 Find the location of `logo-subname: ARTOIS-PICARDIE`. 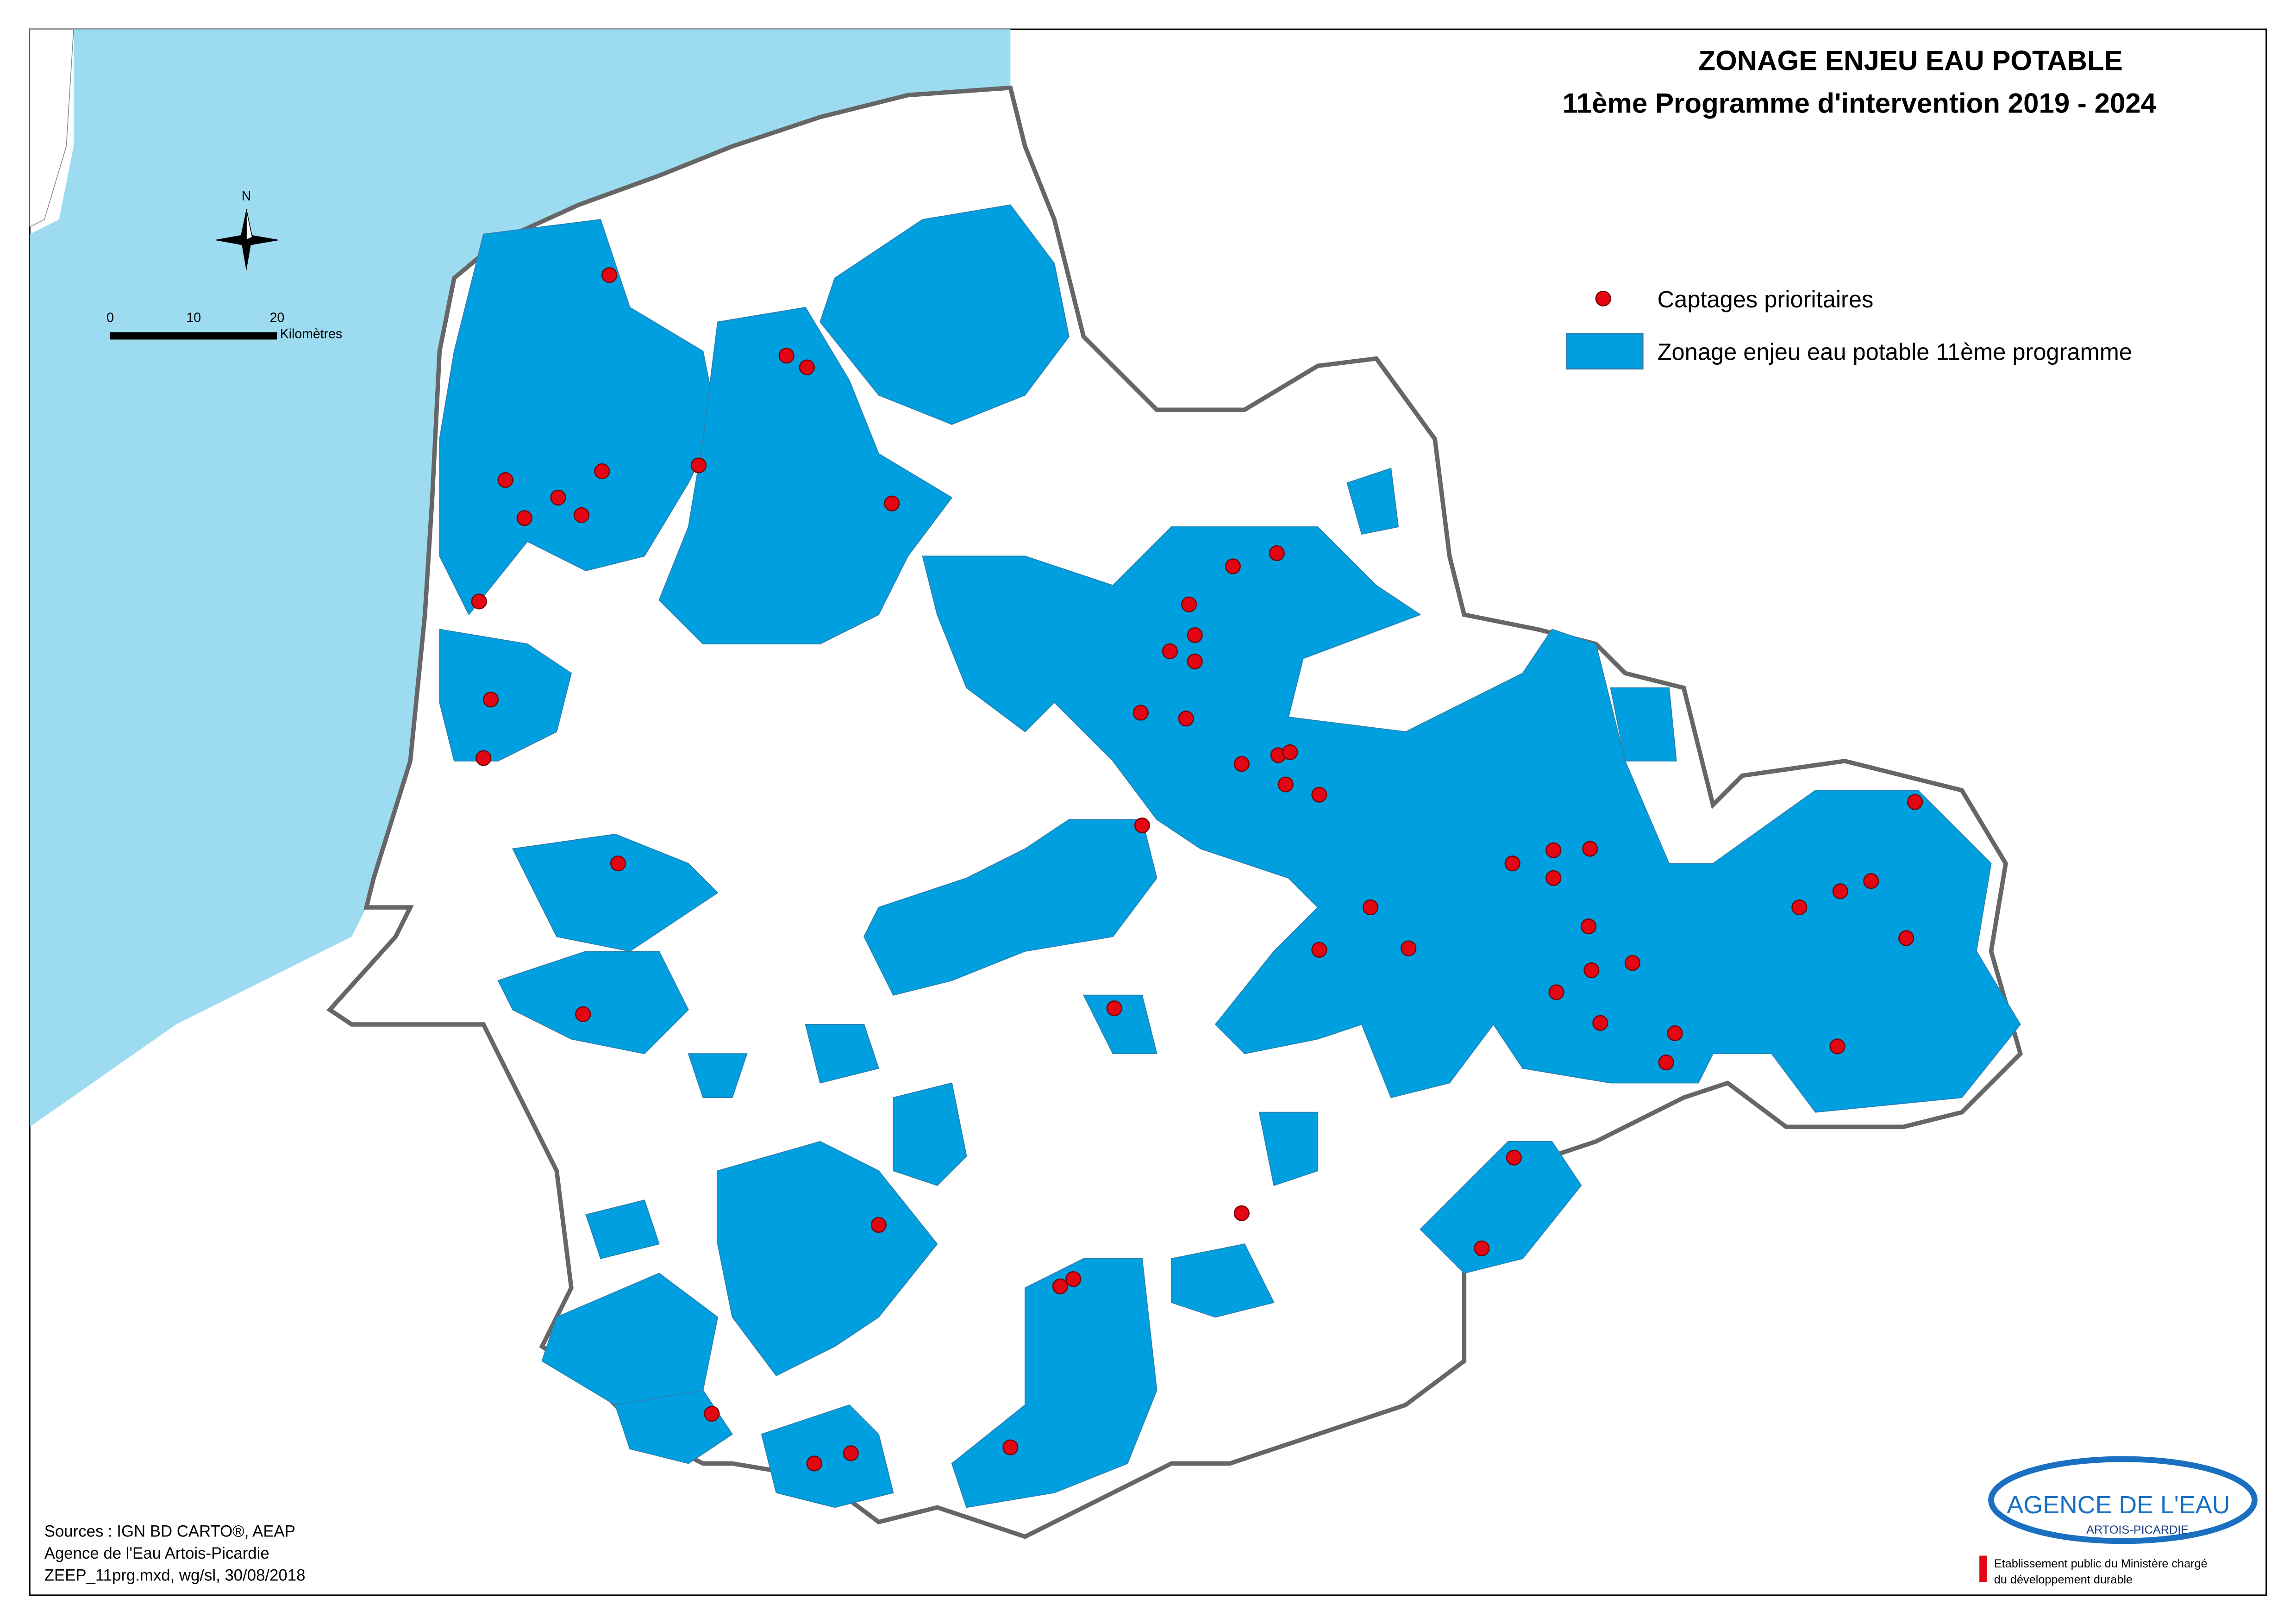

logo-subname: ARTOIS-PICARDIE is located at coordinates (2137, 1529).